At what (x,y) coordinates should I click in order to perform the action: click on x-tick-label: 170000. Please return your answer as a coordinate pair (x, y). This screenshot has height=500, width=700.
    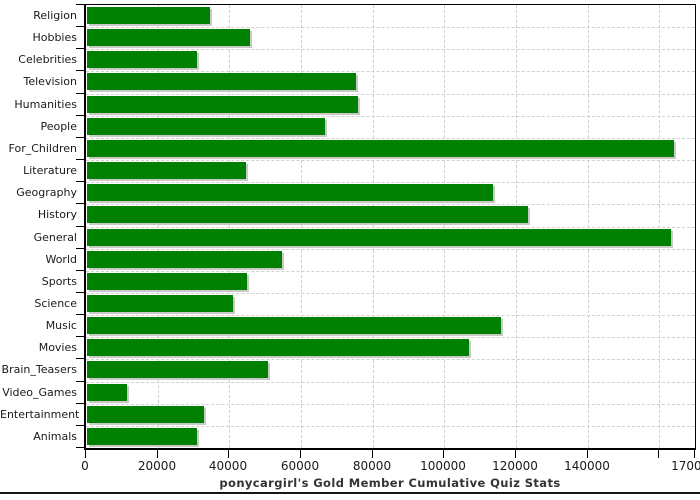
    Looking at the image, I should click on (685, 466).